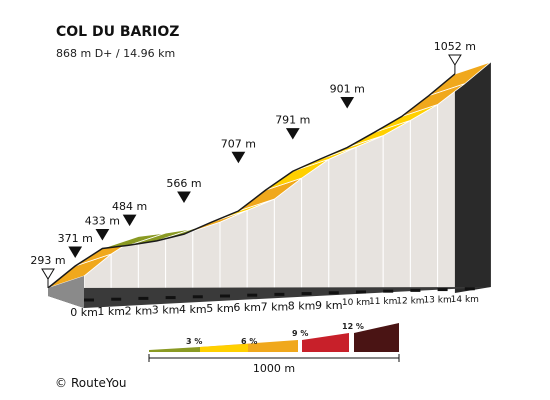 This screenshot has width=550, height=400. Describe the element at coordinates (47, 260) in the screenshot. I see `elevation-label: 293 m` at that location.